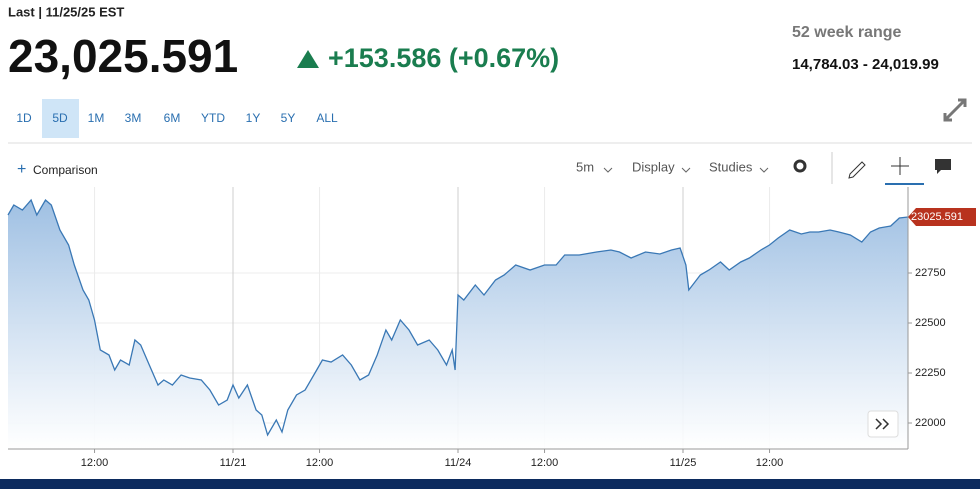 The height and width of the screenshot is (494, 980). Describe the element at coordinates (172, 118) in the screenshot. I see `range-tab: 6M` at that location.